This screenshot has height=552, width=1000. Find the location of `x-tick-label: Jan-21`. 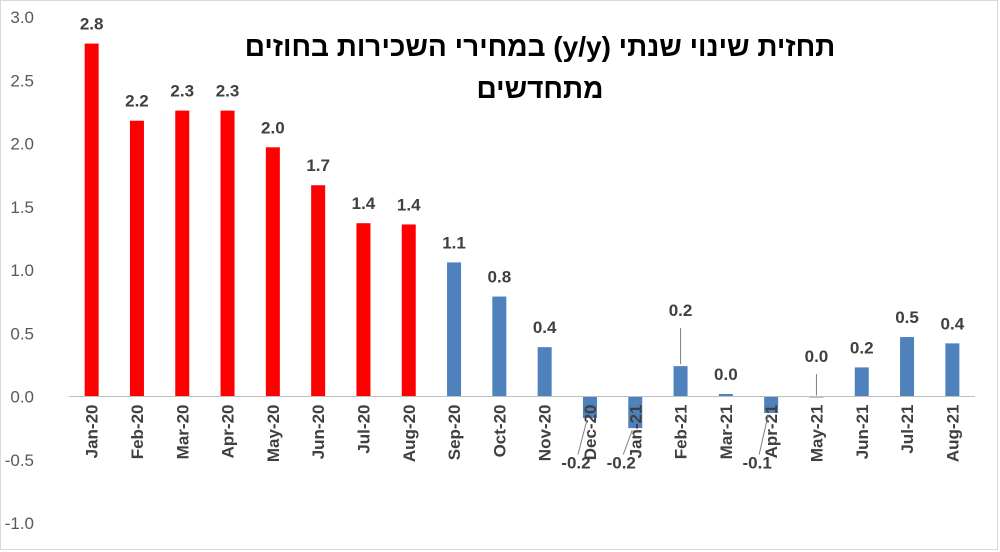

x-tick-label: Jan-21 is located at coordinates (635, 432).